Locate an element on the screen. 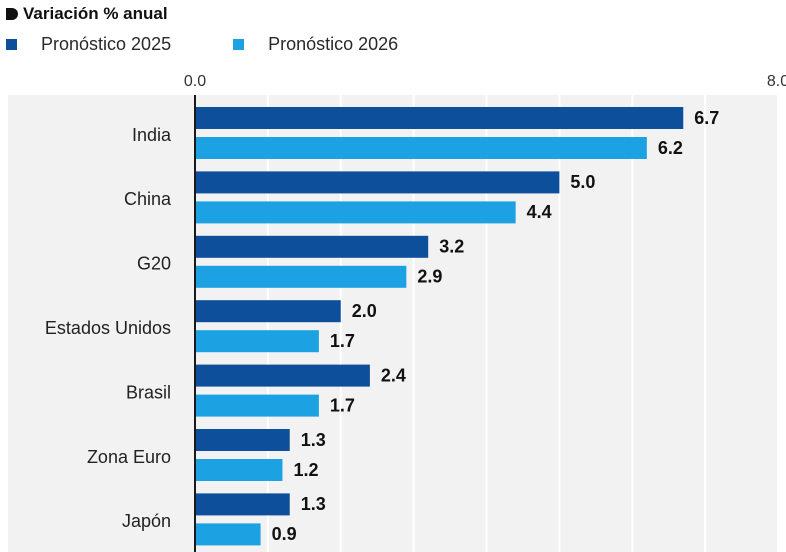 This screenshot has width=786, height=552. tag-icon is located at coordinates (12, 14).